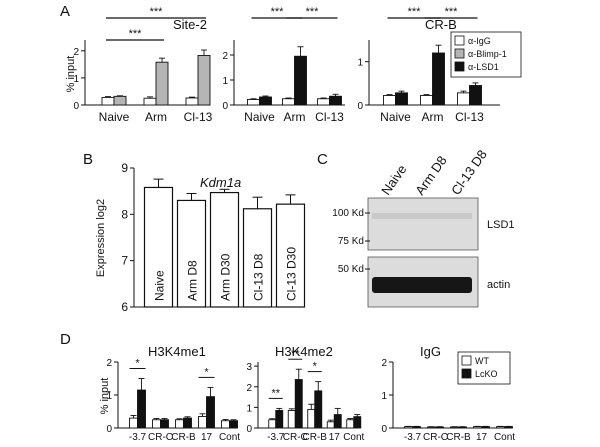  What do you see at coordinates (190, 24) in the screenshot?
I see `chart-title: Site-2` at bounding box center [190, 24].